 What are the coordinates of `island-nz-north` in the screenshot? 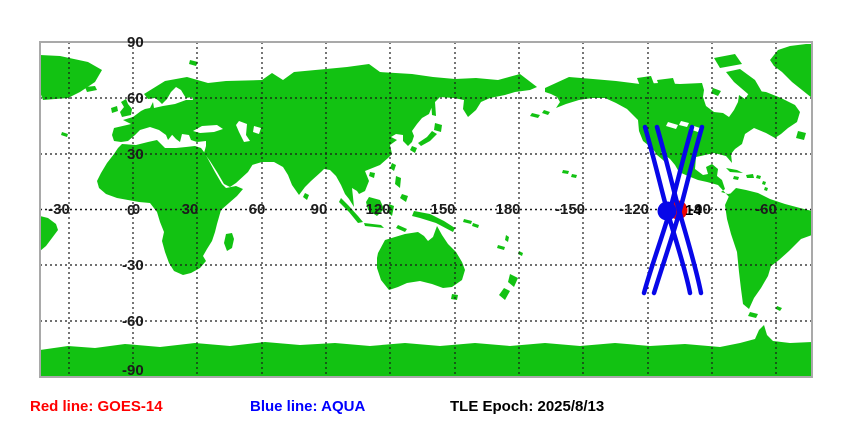 It's located at (513, 280).